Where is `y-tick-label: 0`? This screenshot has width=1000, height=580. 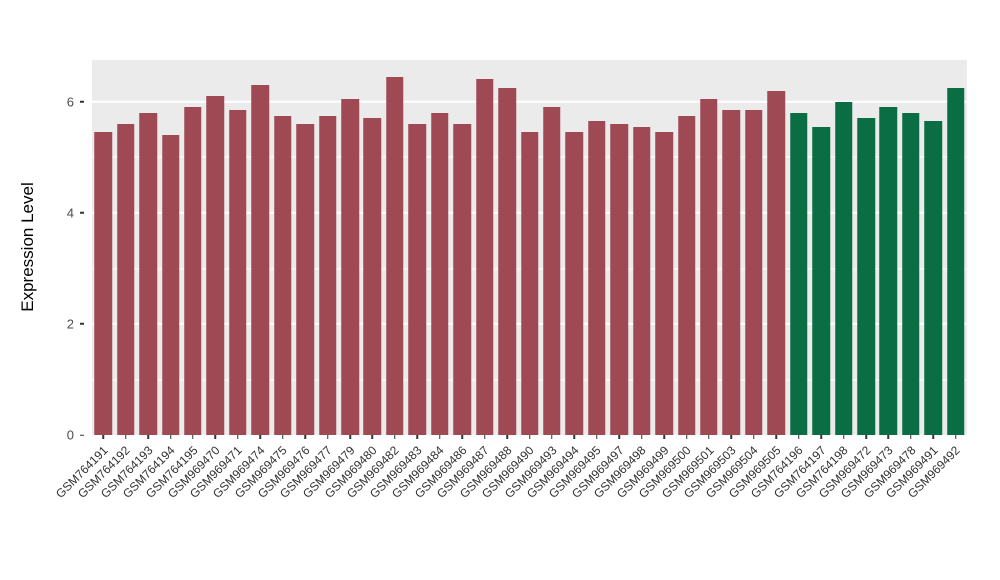
y-tick-label: 0 is located at coordinates (70, 435).